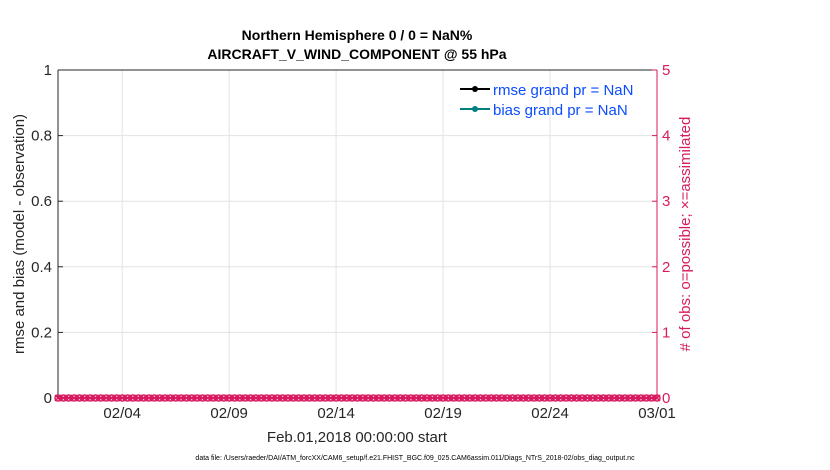 This screenshot has height=470, width=830. I want to click on y-tick-label-left: 0.2, so click(41, 332).